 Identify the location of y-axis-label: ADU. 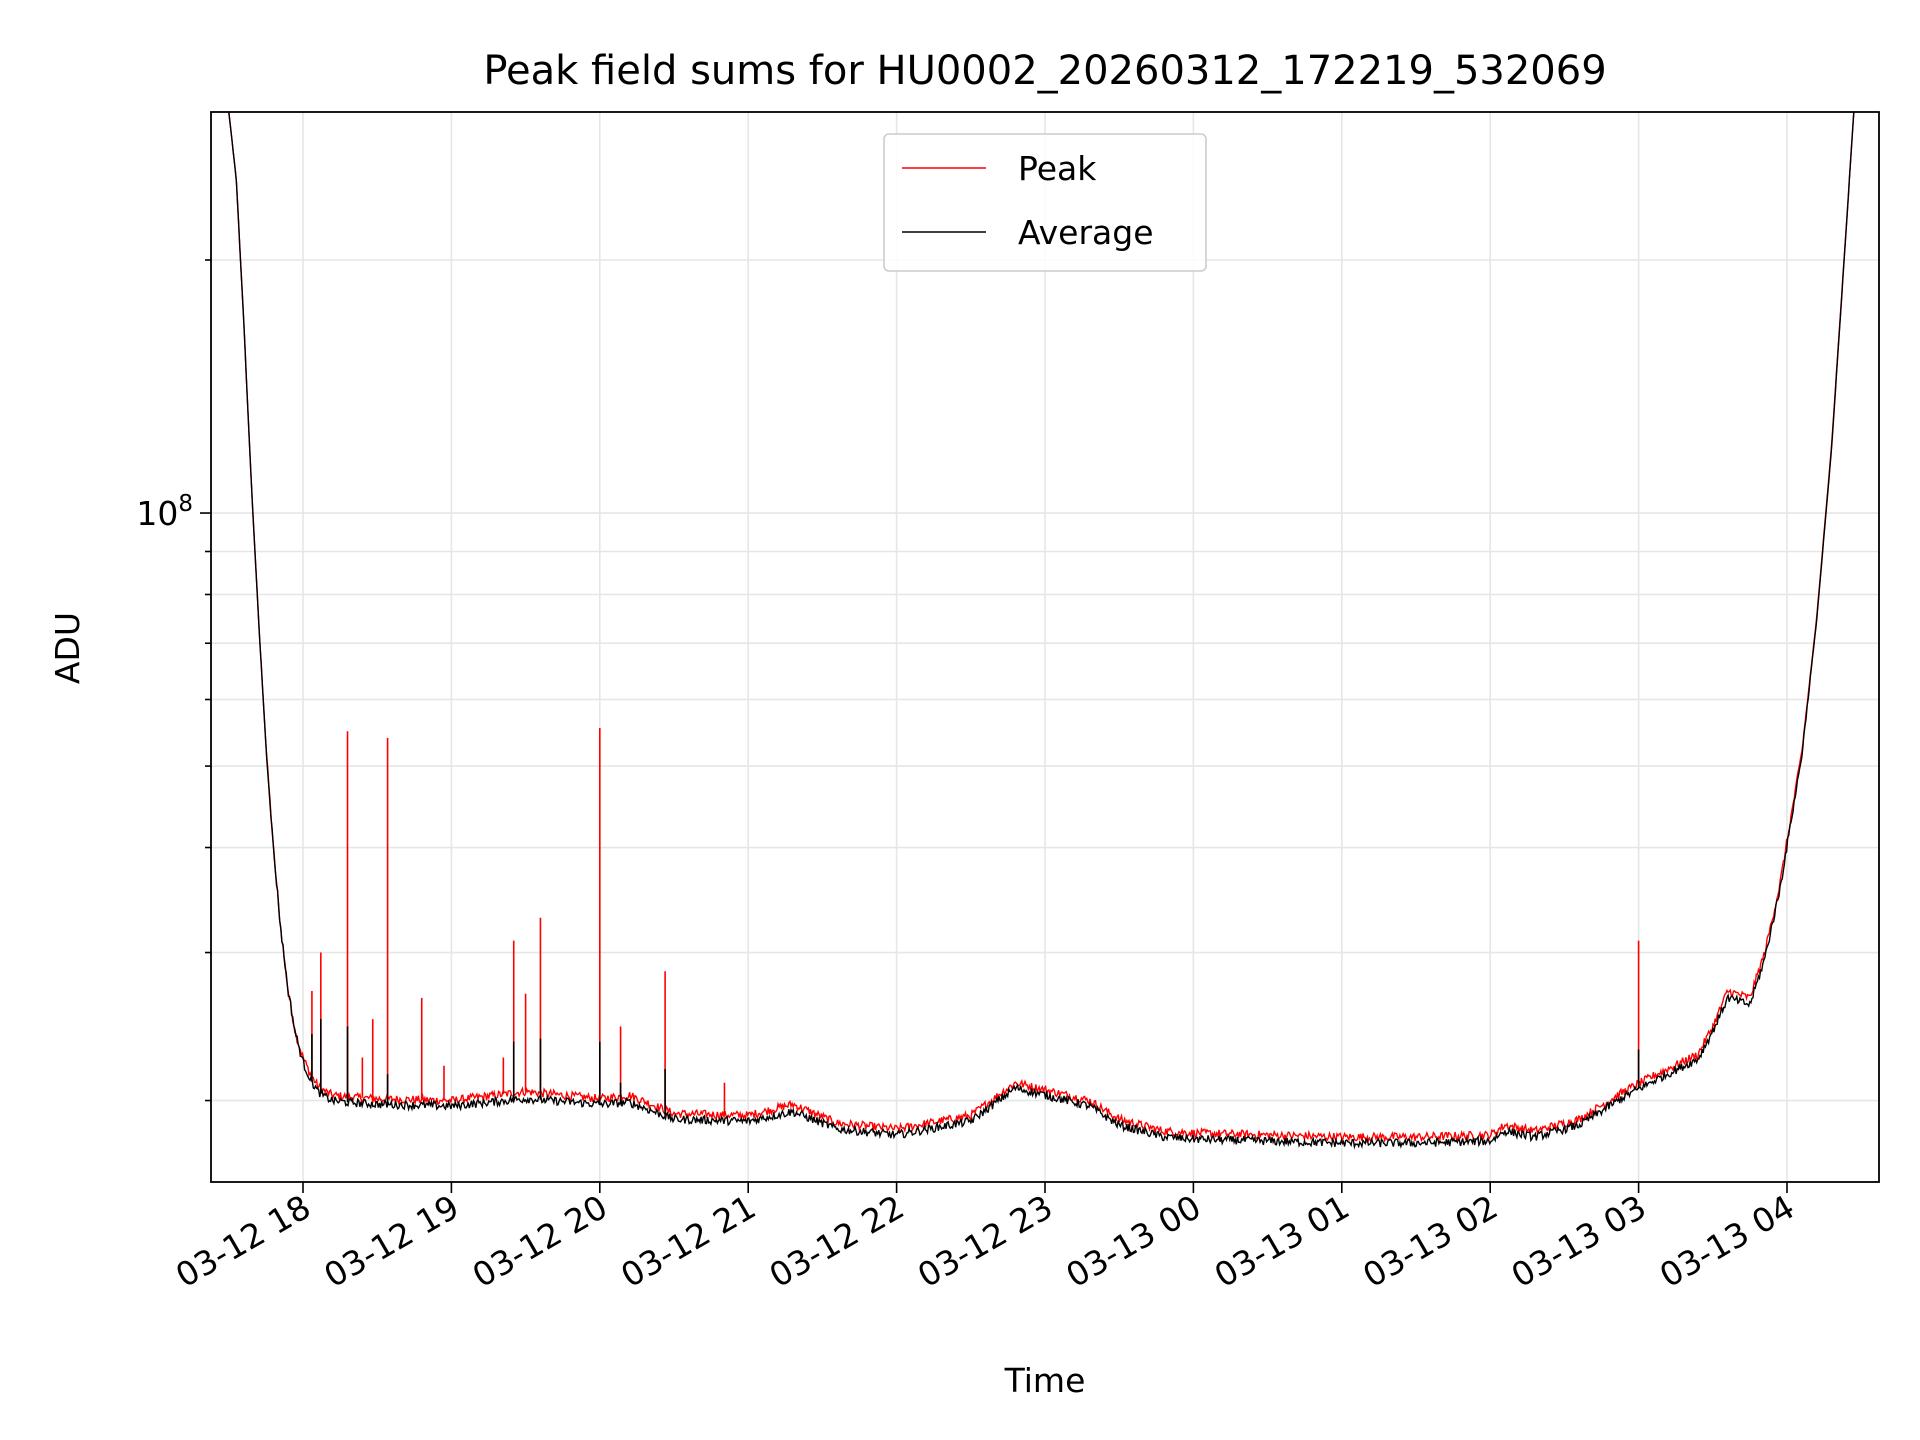
(67, 648).